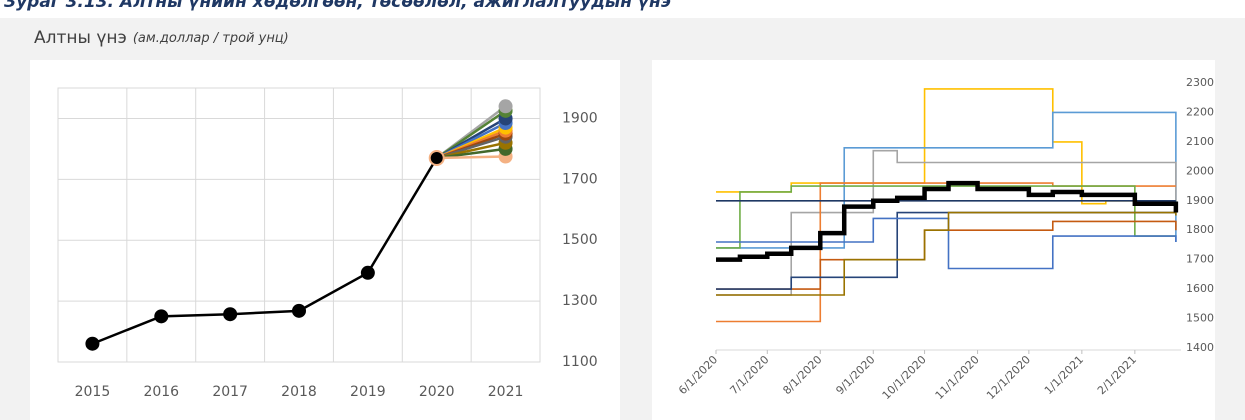 The image size is (1245, 420). I want to click on x-tick-label: 2017, so click(230, 392).